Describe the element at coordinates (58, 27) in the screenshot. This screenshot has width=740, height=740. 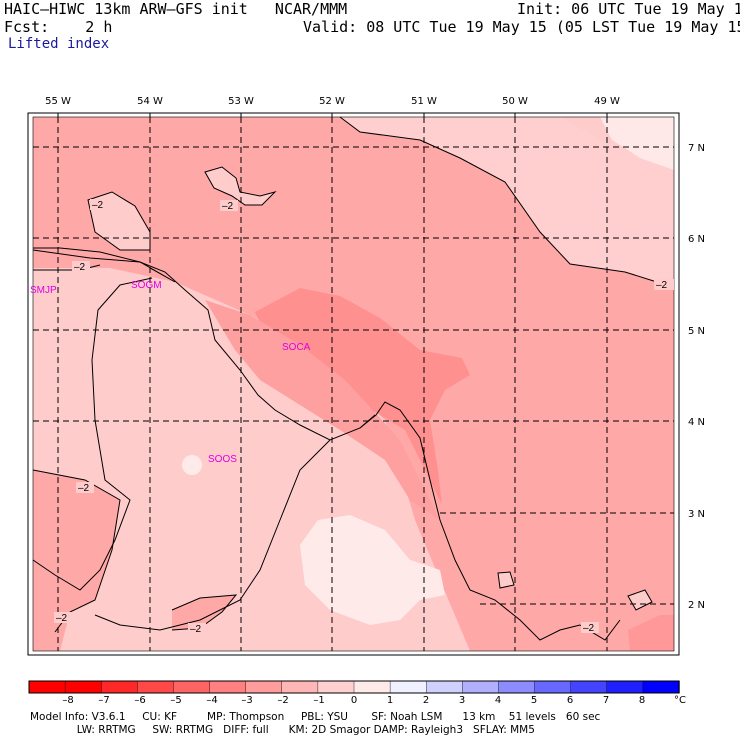
I see `forecast-hour: Fcst: 2 h` at that location.